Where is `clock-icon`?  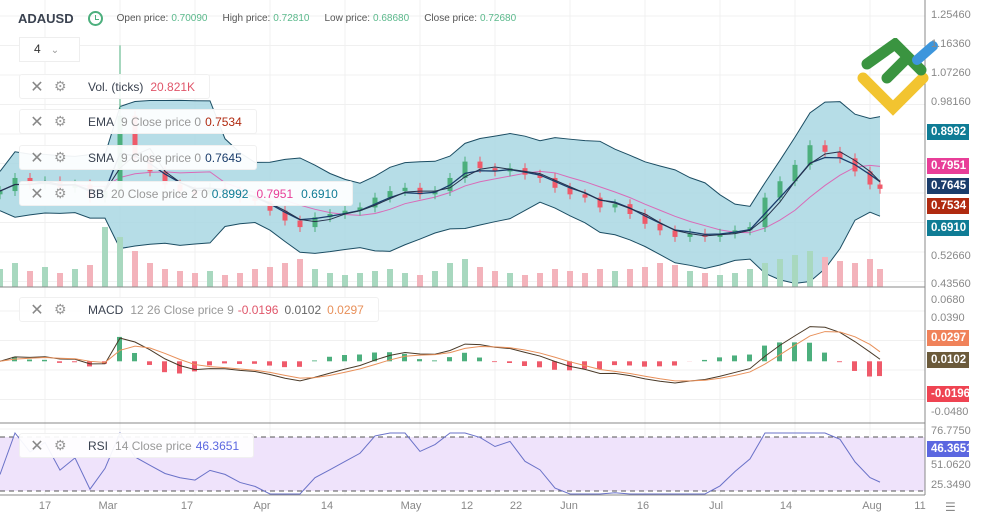 clock-icon is located at coordinates (95, 18).